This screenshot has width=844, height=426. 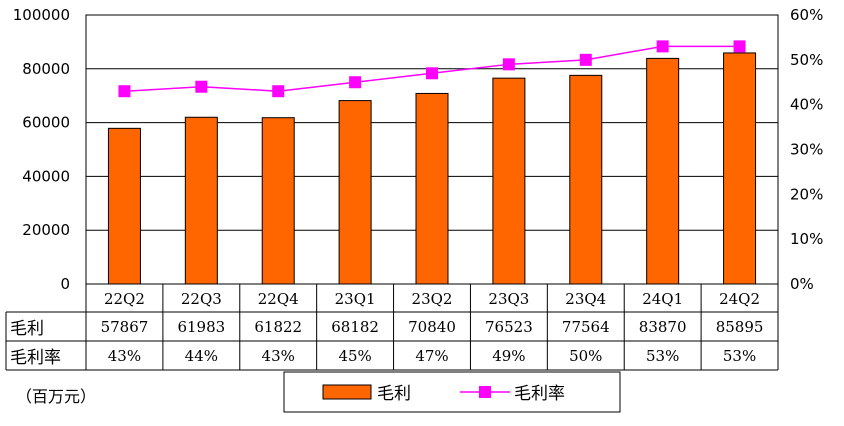 I want to click on margin-point-24Q2, so click(x=739, y=46).